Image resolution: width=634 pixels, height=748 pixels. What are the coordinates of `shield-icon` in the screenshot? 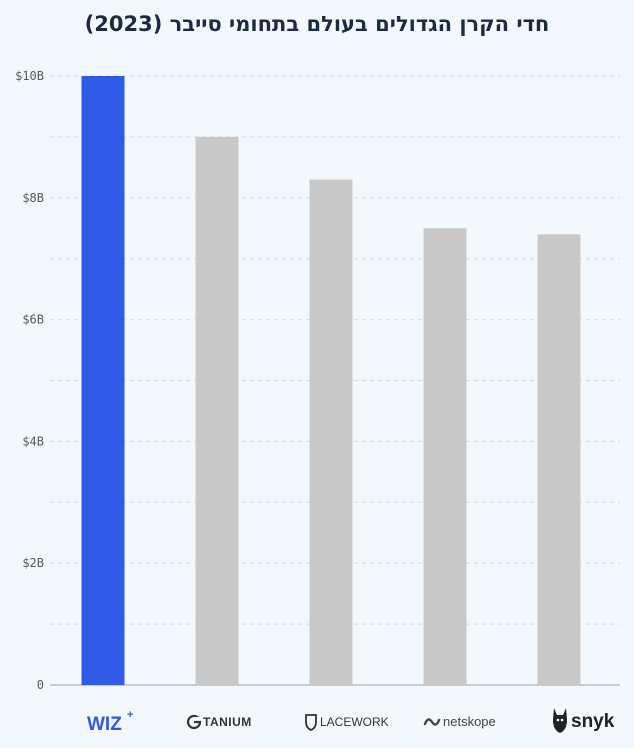 It's located at (311, 722).